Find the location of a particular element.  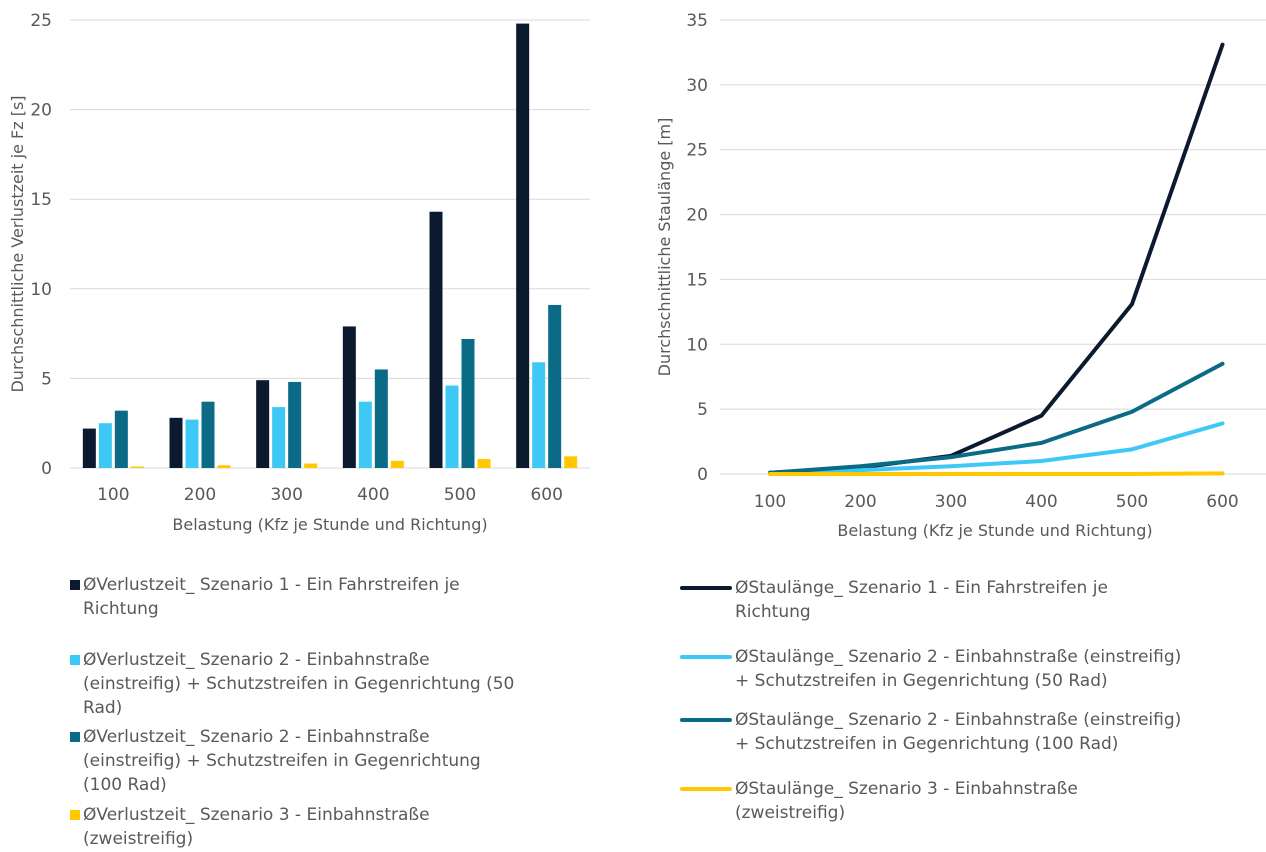

legend-label-line: Rad) is located at coordinates (103, 708).